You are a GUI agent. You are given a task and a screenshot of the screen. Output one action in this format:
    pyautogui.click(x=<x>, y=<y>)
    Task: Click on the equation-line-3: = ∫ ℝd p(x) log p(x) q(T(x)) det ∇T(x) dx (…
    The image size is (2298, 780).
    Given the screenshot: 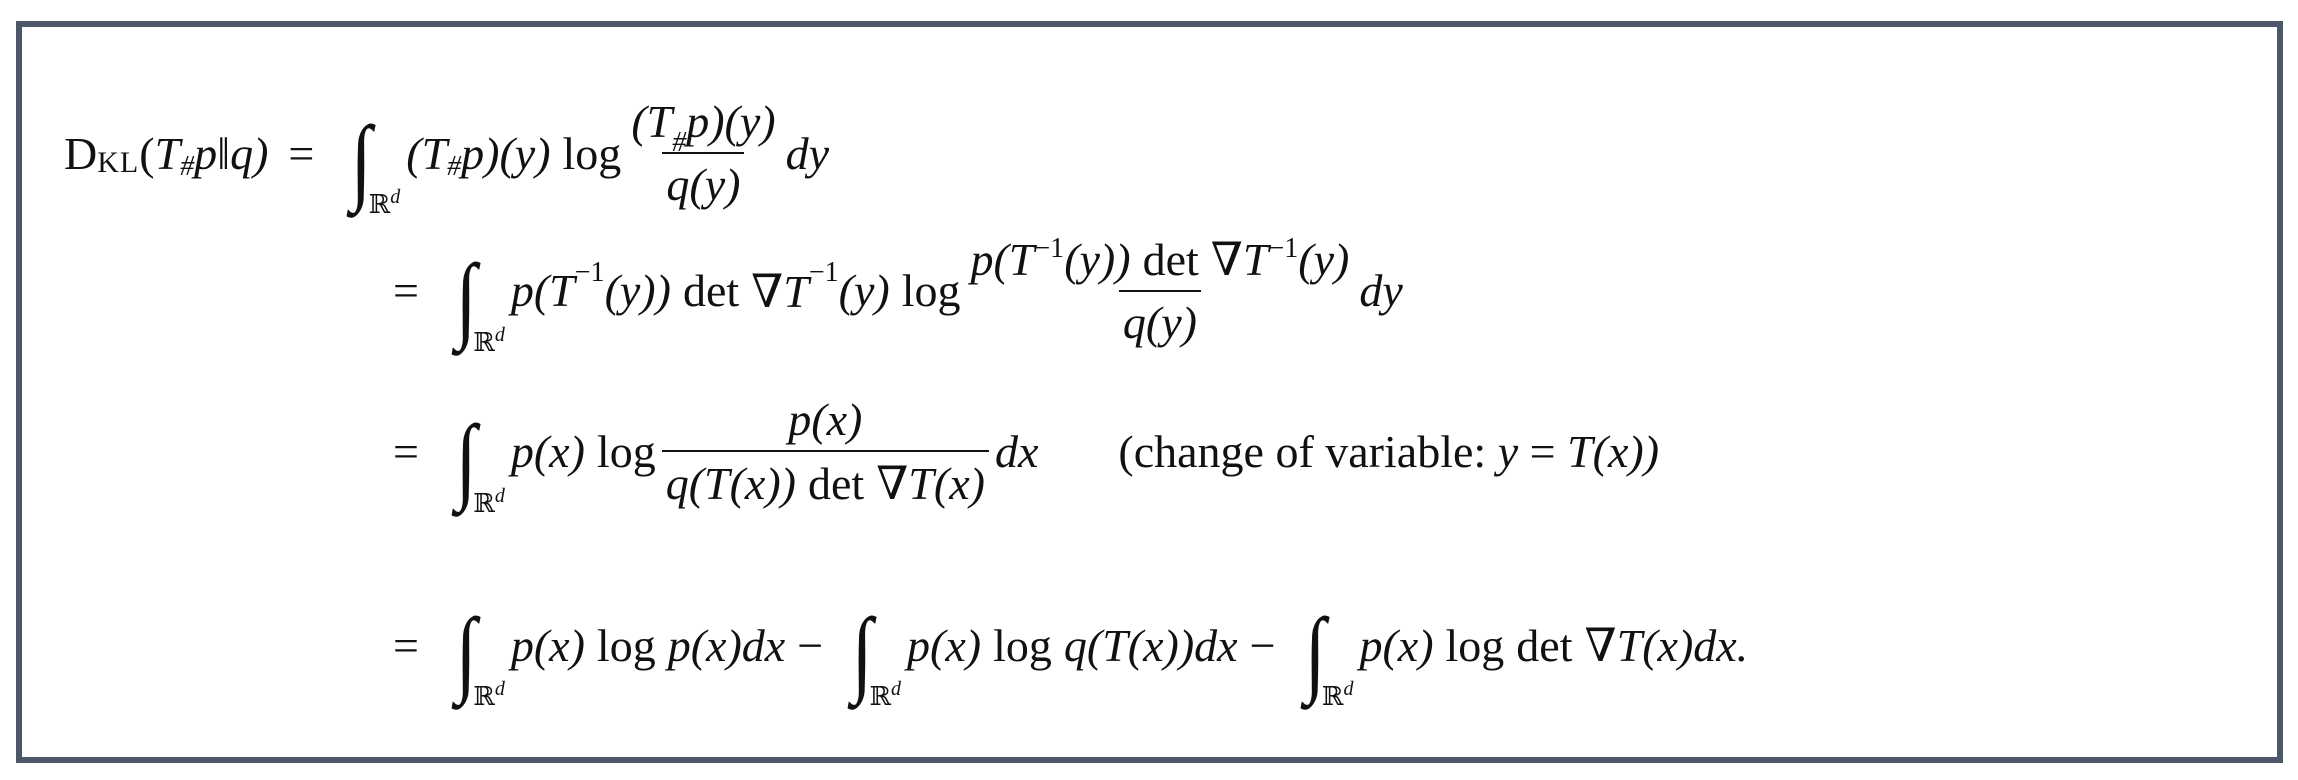 What is the action you would take?
    pyautogui.click(x=1026, y=455)
    